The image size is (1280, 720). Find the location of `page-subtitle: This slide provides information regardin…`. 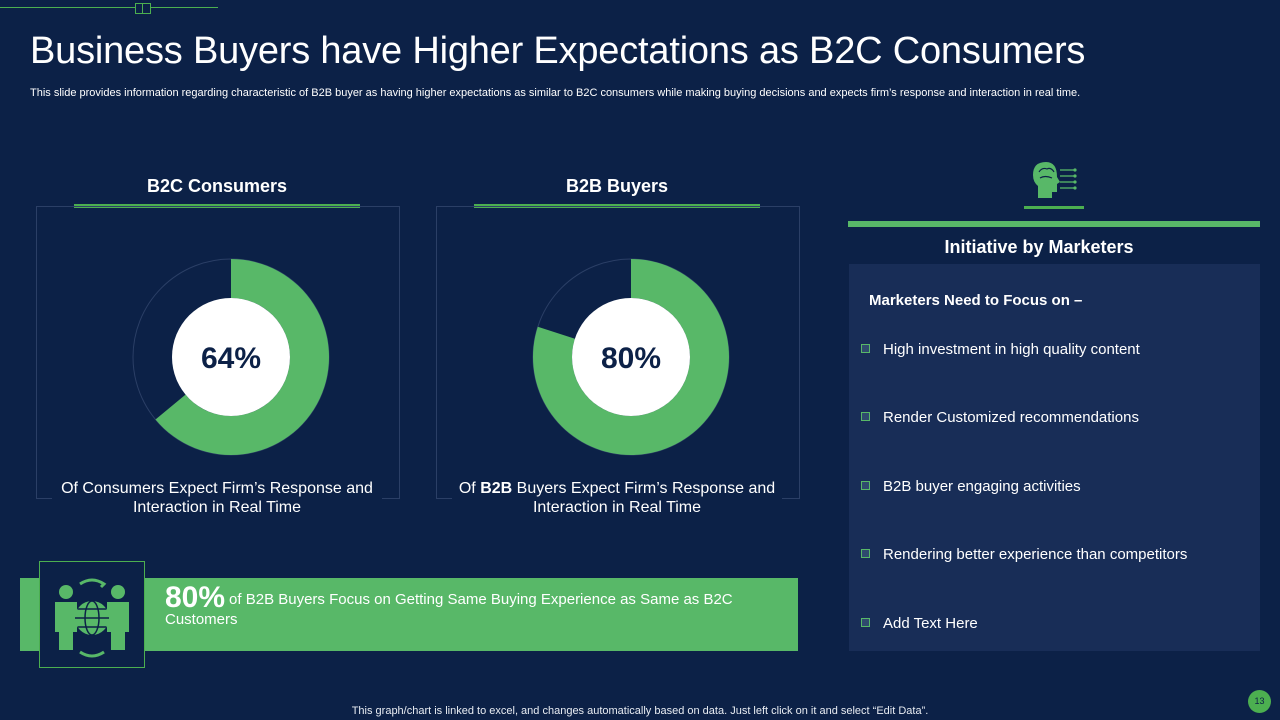

page-subtitle: This slide provides information regardin… is located at coordinates (555, 93).